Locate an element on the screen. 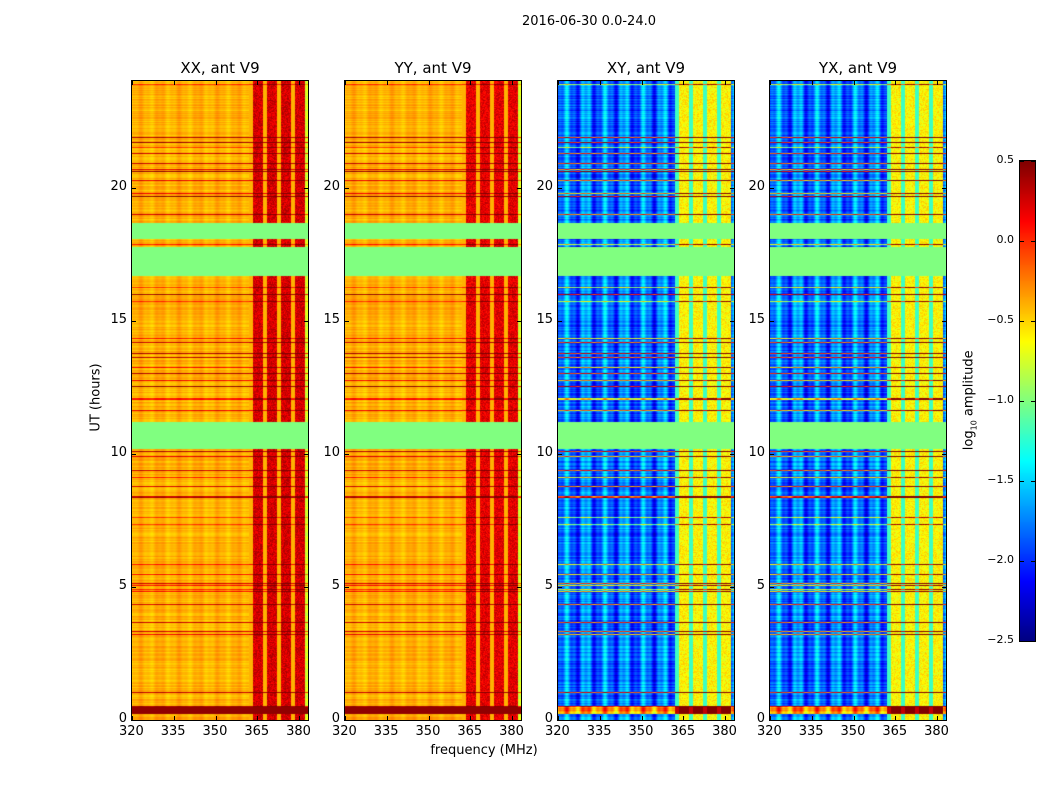 Image resolution: width=1050 pixels, height=800 pixels. colorbar-tick-label: −0.5 is located at coordinates (1000, 319).